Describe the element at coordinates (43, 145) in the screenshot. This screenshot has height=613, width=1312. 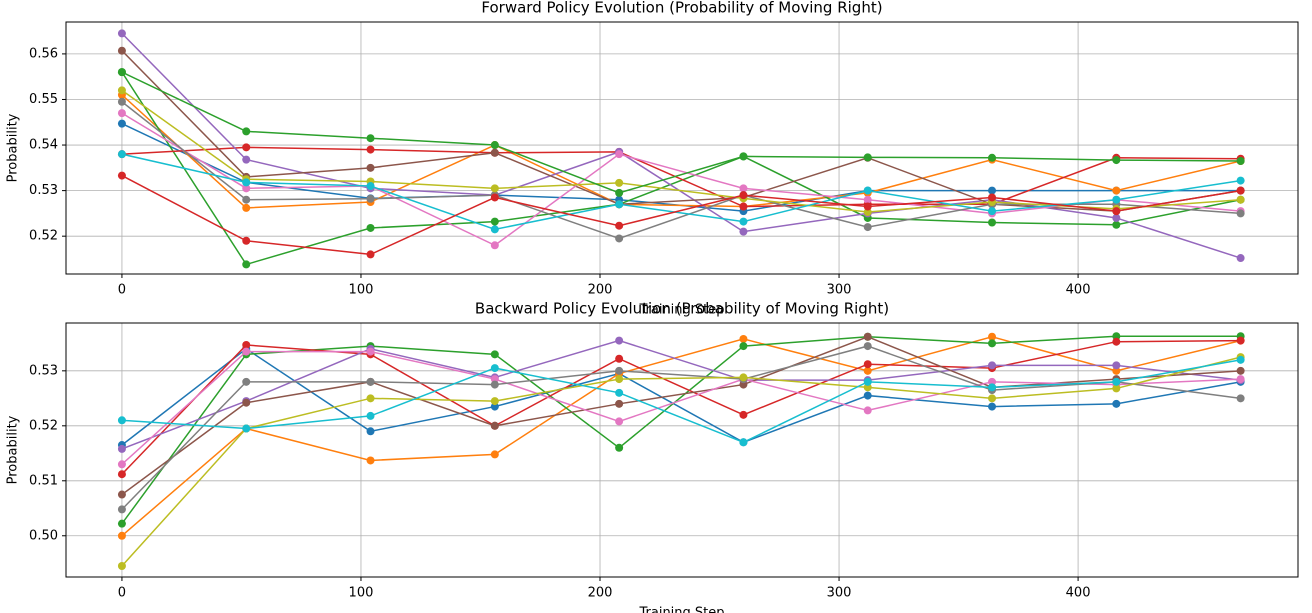
I see `y-tick-label: 0.54` at that location.